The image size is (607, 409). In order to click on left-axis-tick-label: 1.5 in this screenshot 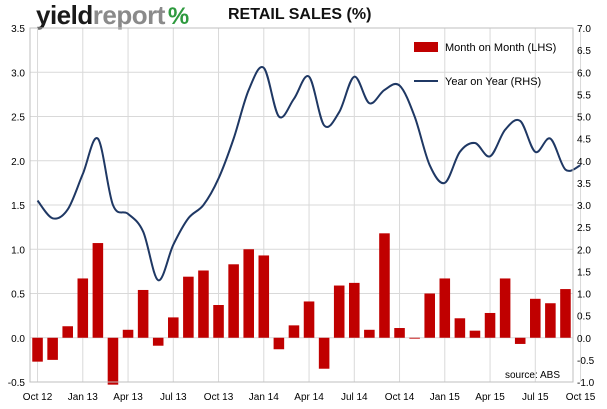, I will do `click(18, 206)`.